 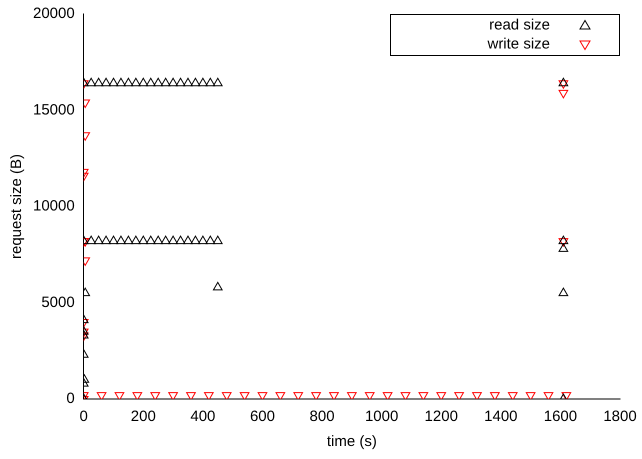 What do you see at coordinates (143, 417) in the screenshot?
I see `x-tick-label: 200` at bounding box center [143, 417].